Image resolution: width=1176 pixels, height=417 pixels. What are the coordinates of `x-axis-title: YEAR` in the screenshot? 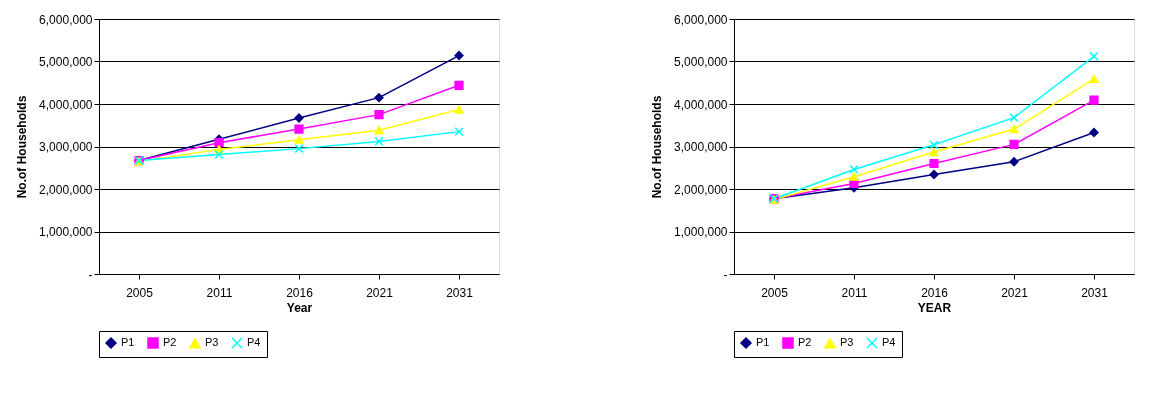 It's located at (934, 307).